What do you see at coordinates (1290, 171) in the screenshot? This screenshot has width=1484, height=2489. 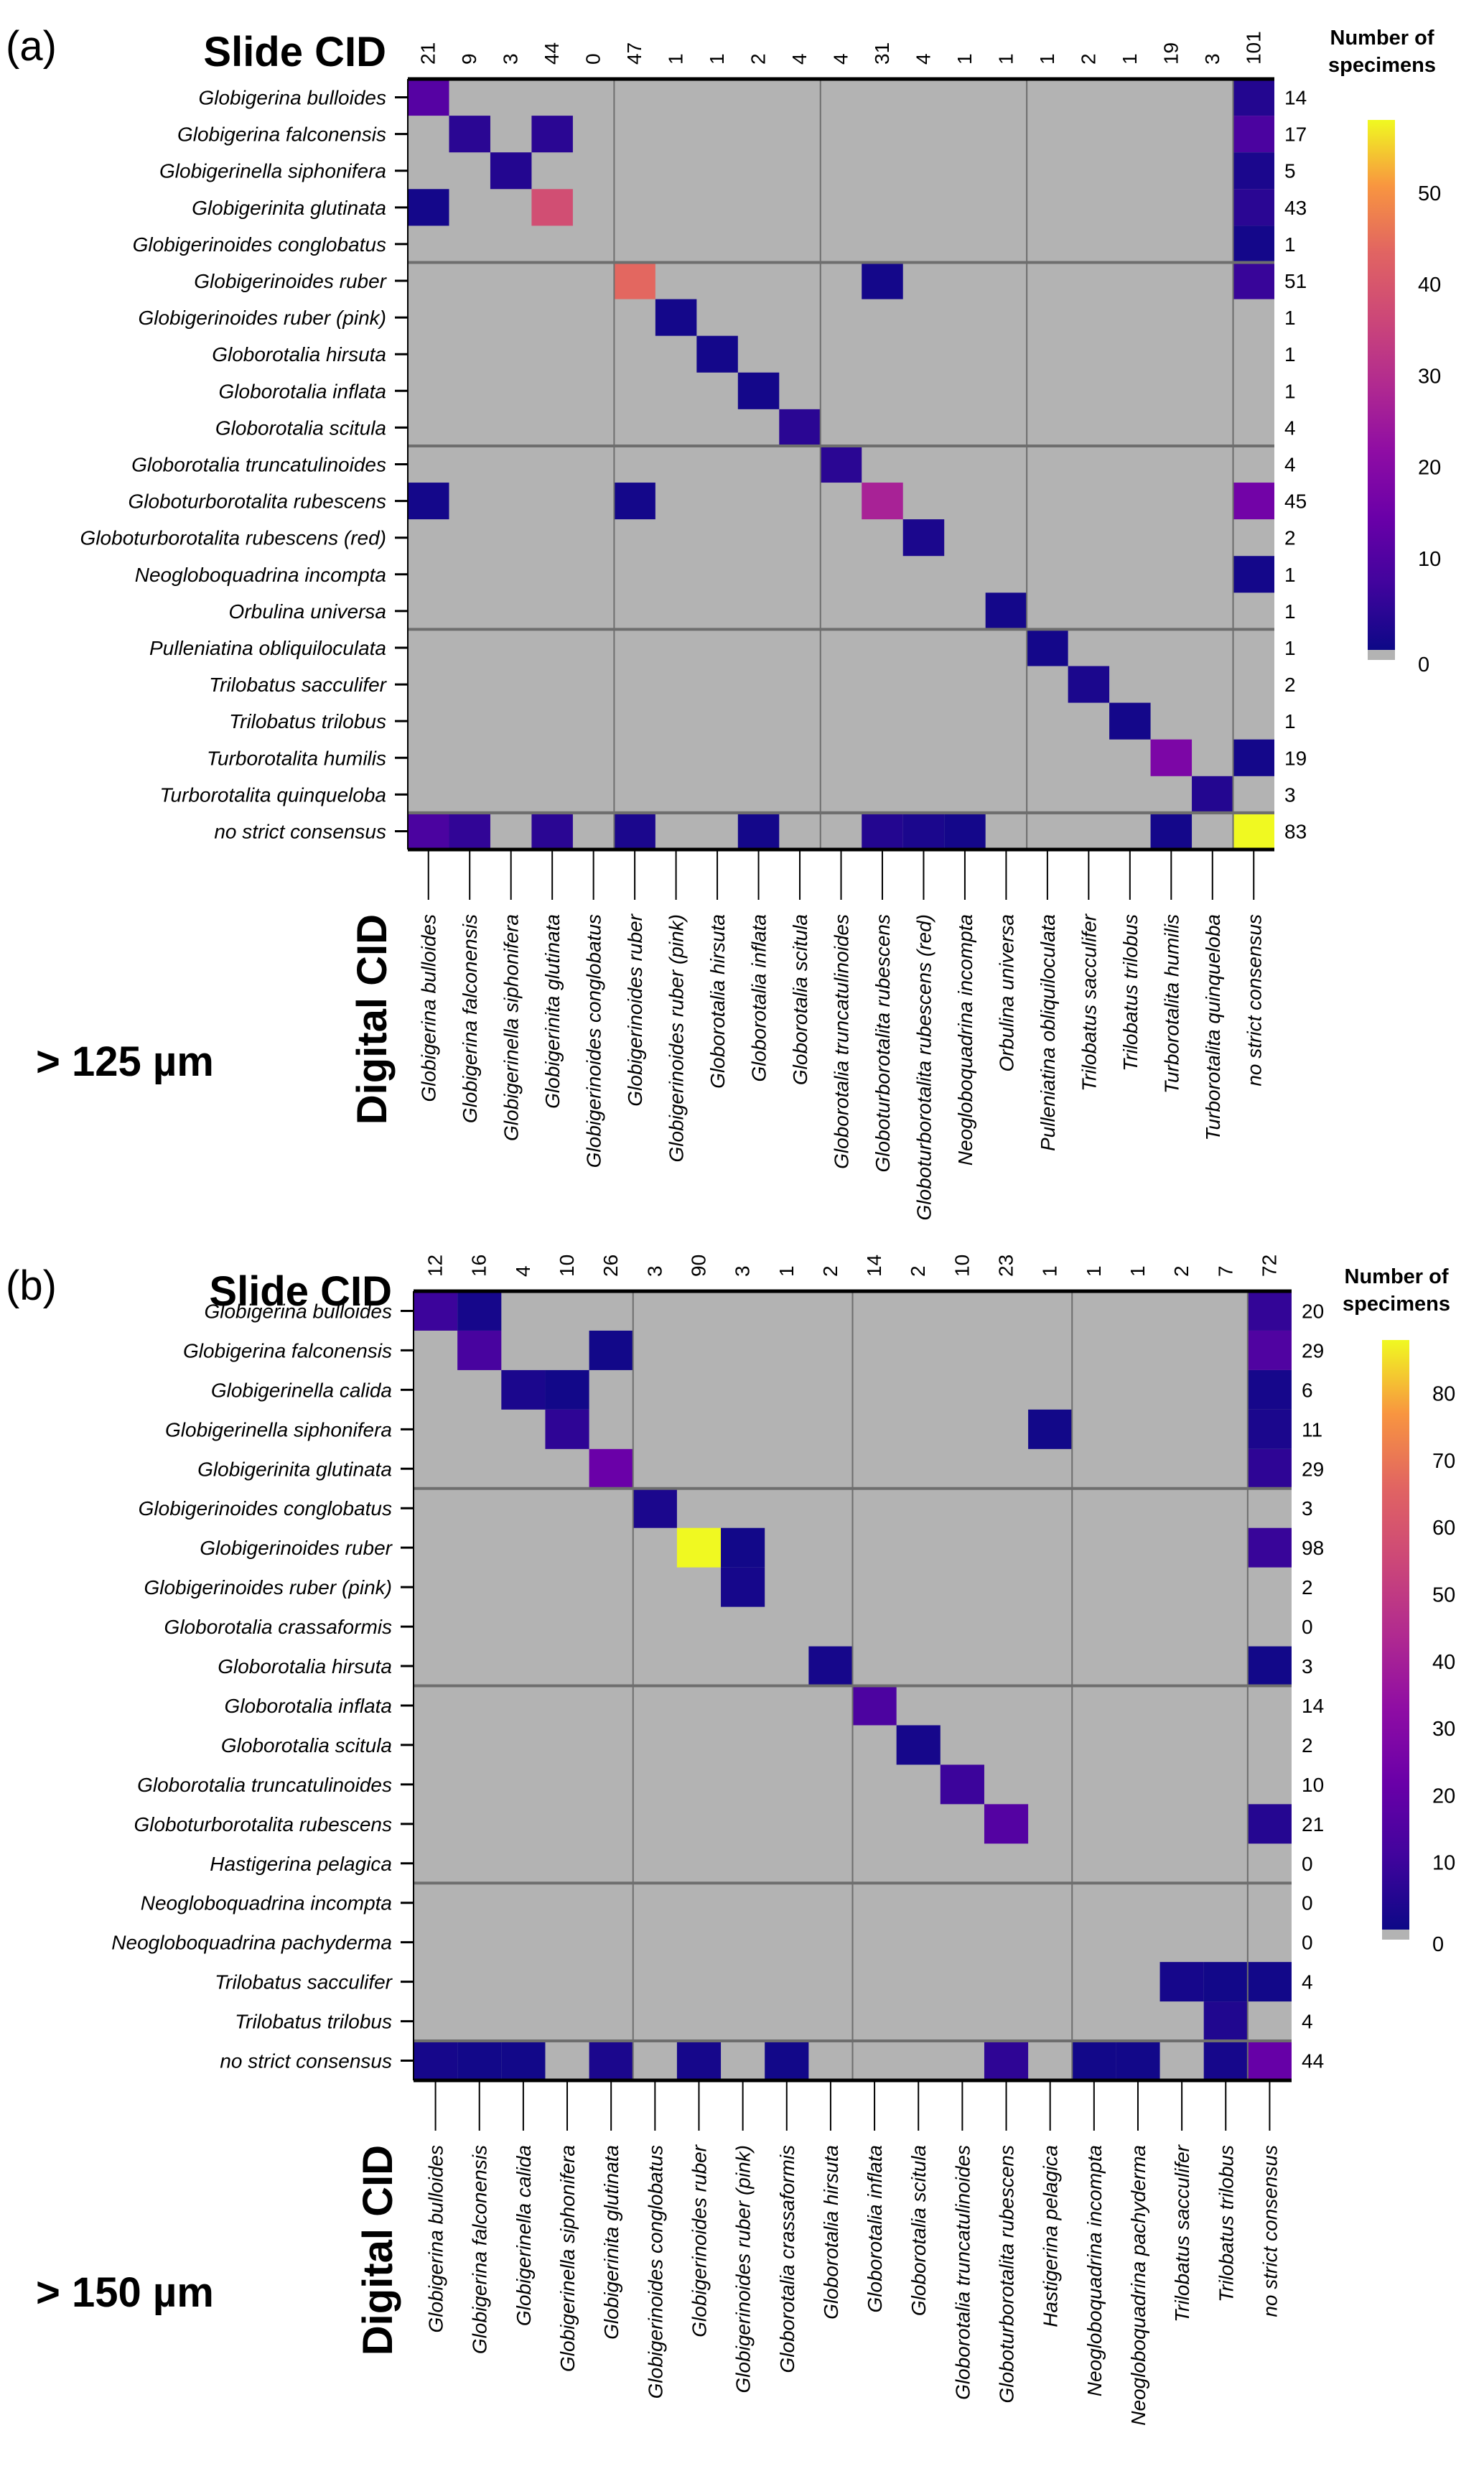 I see `row-total: 5` at bounding box center [1290, 171].